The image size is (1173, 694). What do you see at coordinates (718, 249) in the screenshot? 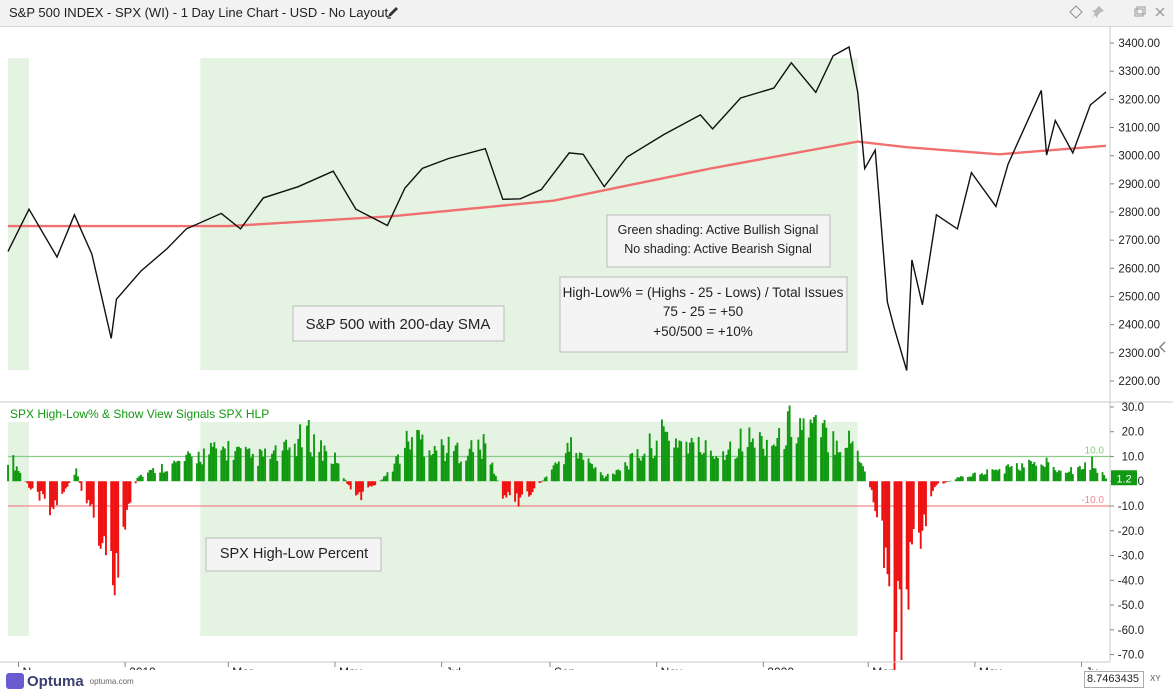
I see `shading-legend-line2: No shading: Active Bearish Signal` at bounding box center [718, 249].